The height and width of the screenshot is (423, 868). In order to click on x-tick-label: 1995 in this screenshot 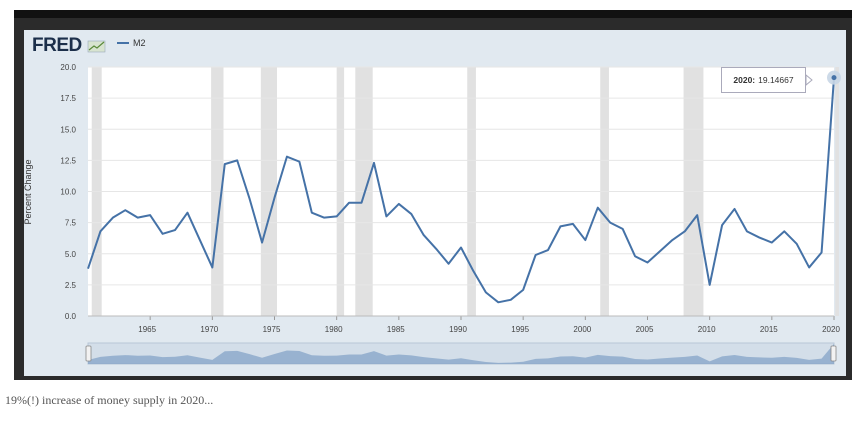, I will do `click(520, 329)`.